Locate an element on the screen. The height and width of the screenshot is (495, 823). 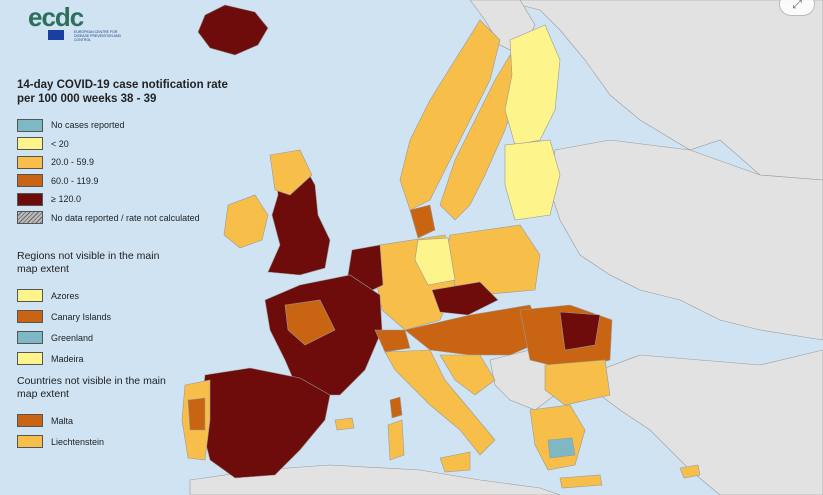
region-legend-row: Greenland is located at coordinates (137, 337).